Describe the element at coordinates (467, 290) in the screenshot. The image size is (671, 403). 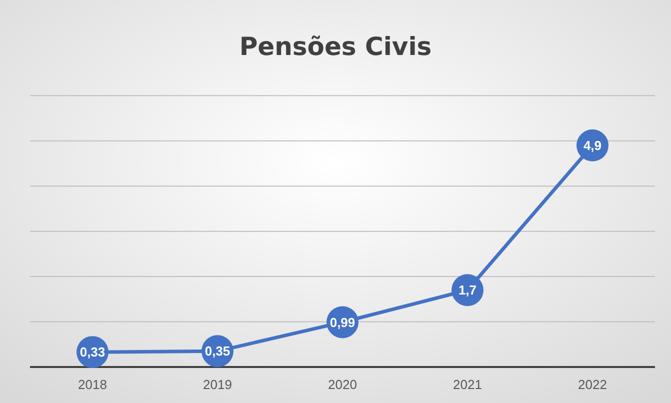
I see `data-label: 1,7` at that location.